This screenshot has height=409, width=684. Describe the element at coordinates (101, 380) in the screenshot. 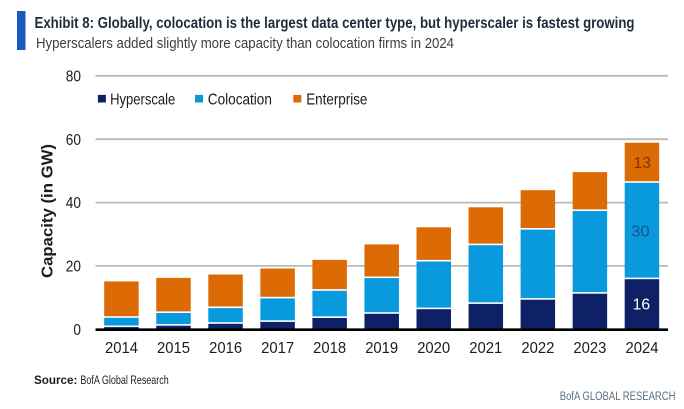

I see `svg-text:Source:BofA Global Research: Source: BofA Global Research` at that location.